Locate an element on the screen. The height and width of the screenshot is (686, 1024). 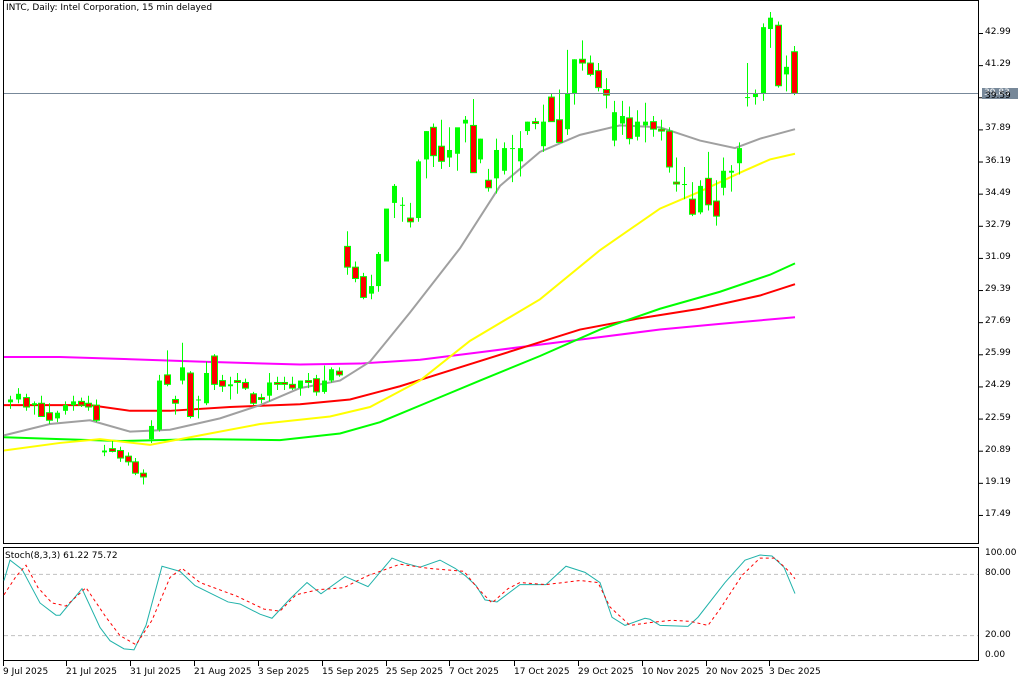
price-tick-label: 25.99 is located at coordinates (998, 353).